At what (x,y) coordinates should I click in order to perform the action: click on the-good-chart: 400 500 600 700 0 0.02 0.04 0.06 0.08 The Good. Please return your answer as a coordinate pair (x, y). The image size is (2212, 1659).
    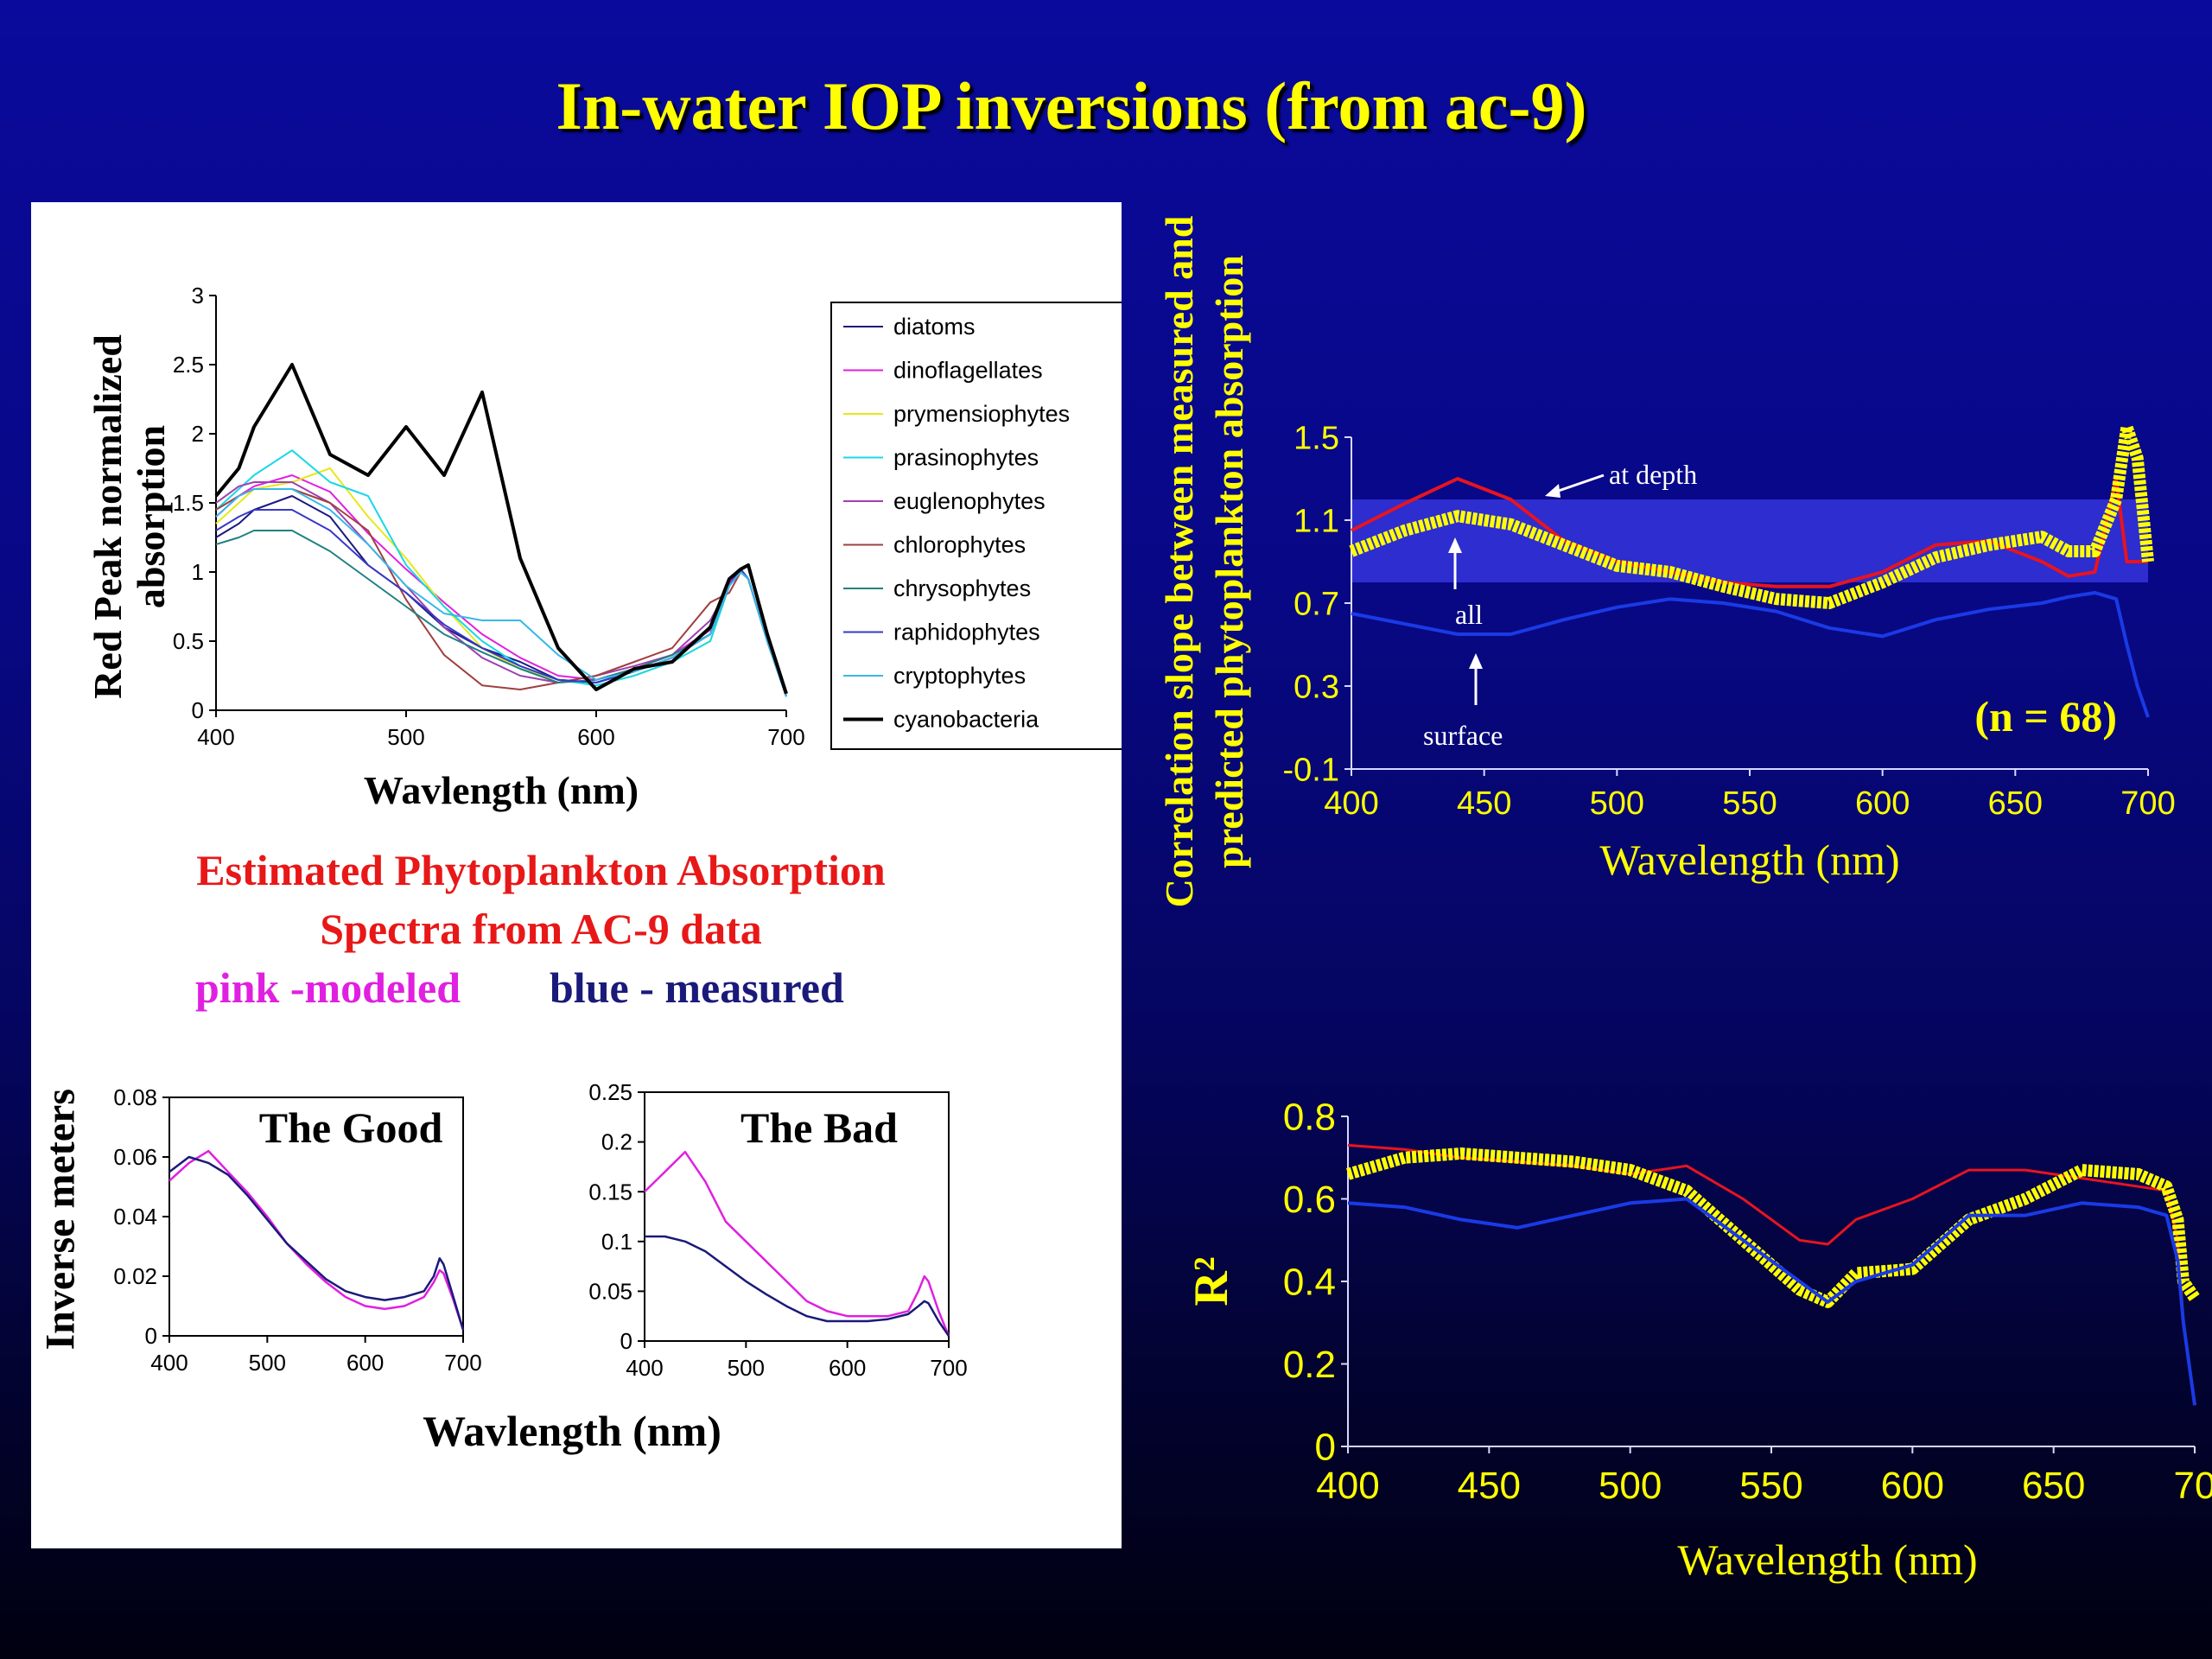
    Looking at the image, I should click on (297, 1230).